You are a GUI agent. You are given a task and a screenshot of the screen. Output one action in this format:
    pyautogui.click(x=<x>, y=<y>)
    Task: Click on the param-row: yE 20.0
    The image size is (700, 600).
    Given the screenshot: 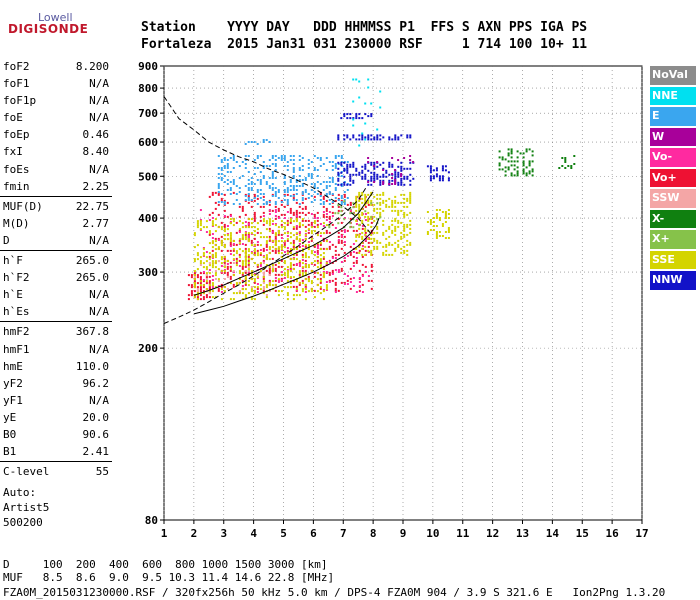 What is the action you would take?
    pyautogui.click(x=56, y=417)
    